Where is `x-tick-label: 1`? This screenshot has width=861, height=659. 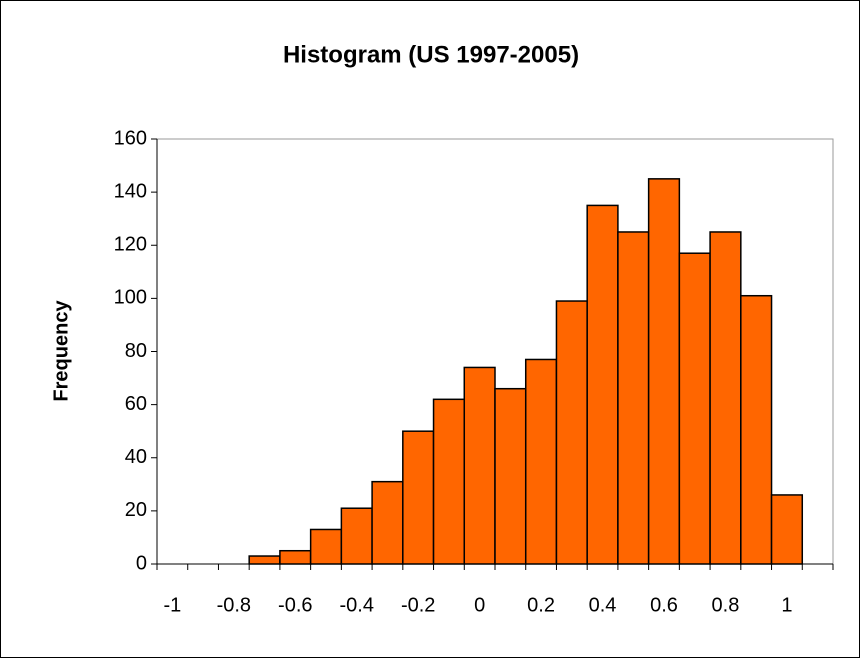 x-tick-label: 1 is located at coordinates (786, 605).